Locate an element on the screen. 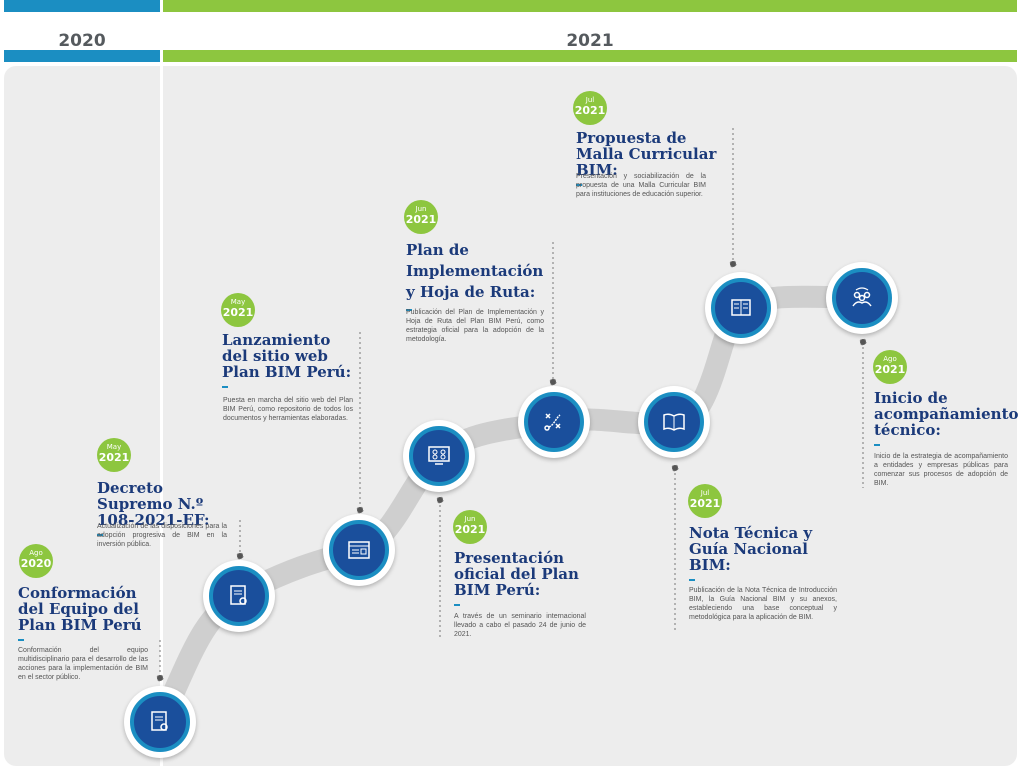 The height and width of the screenshot is (770, 1024). strategy-icon is located at coordinates (552, 422).